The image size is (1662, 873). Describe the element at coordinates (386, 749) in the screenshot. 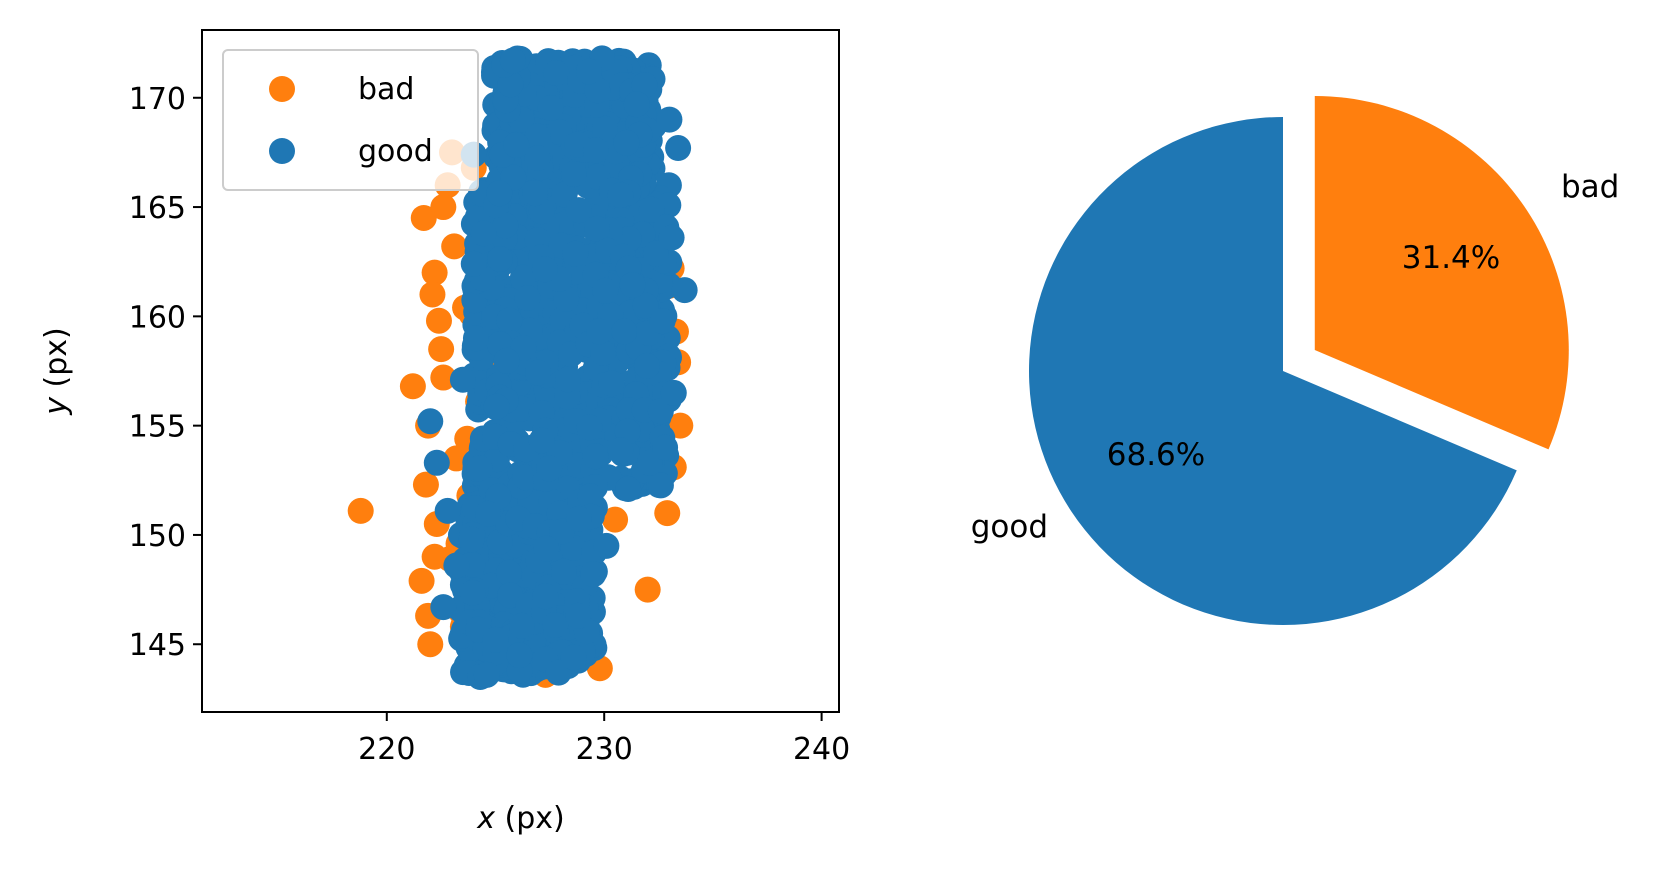

I see `x-tick-label: 220` at that location.